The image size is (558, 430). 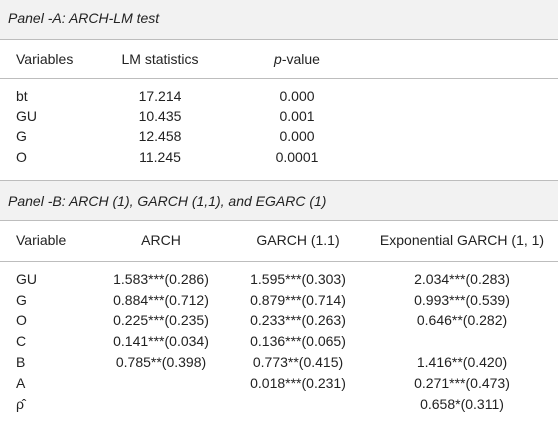 I want to click on panel-a-header-rule, so click(x=279, y=78).